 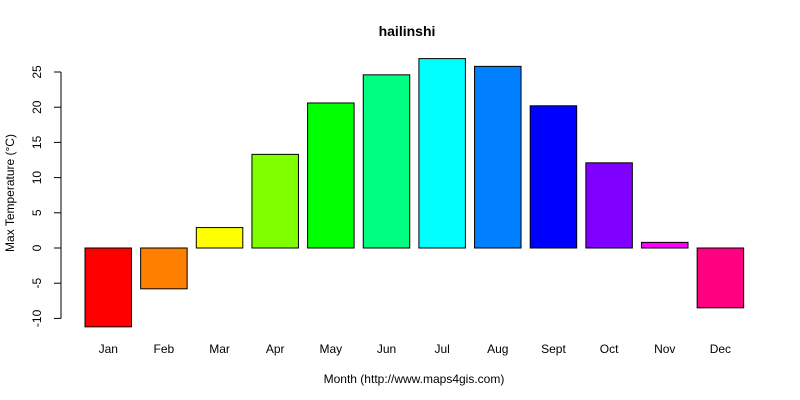 What do you see at coordinates (275, 201) in the screenshot?
I see `bar-apr` at bounding box center [275, 201].